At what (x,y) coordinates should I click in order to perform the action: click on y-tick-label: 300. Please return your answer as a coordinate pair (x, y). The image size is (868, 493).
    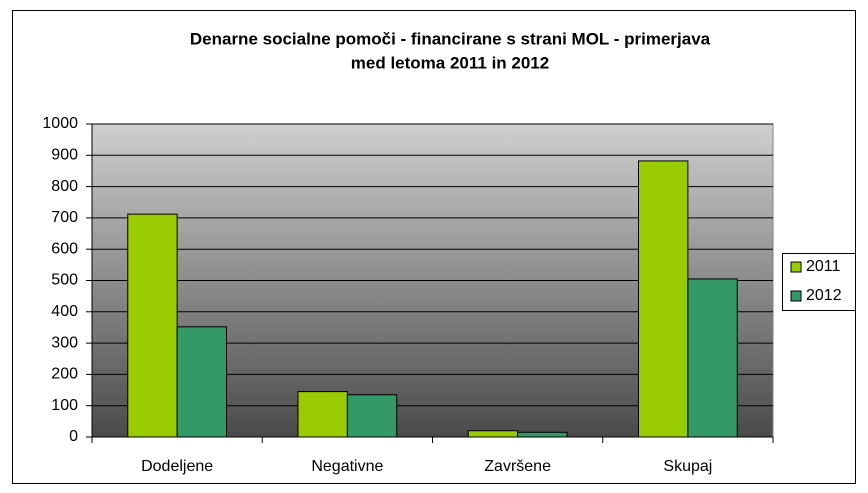
    Looking at the image, I should click on (64, 342).